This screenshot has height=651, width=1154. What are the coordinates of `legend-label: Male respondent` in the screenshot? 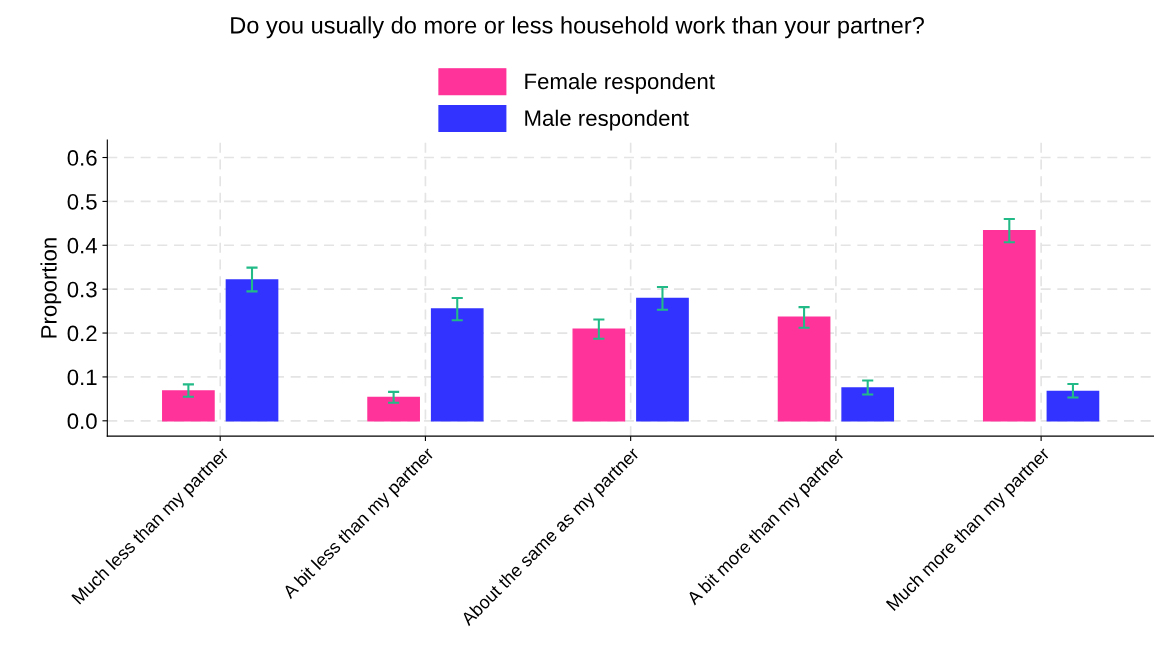 It's located at (607, 120).